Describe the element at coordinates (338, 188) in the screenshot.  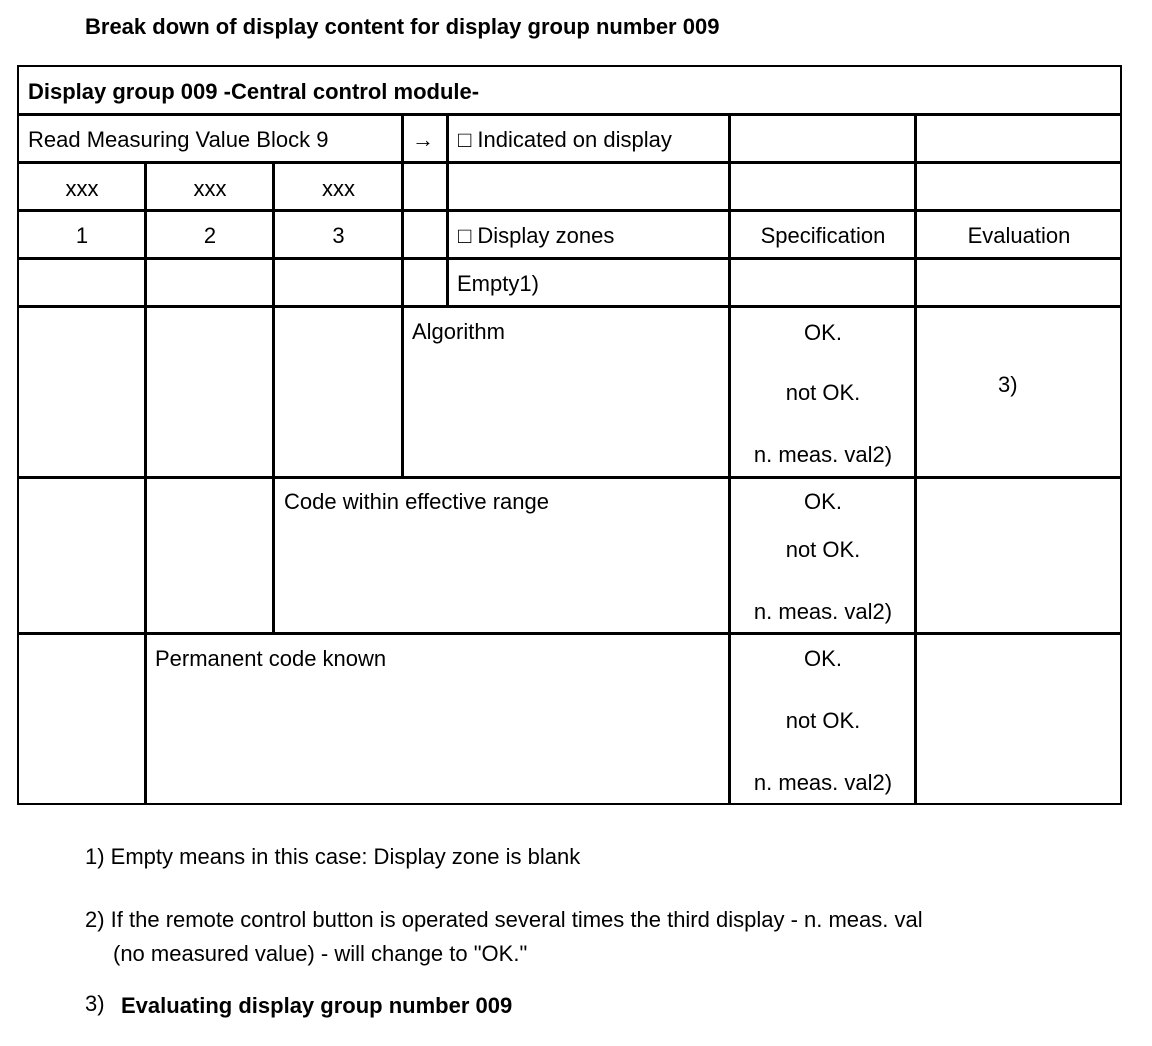
I see `xxx-3: xxx` at that location.